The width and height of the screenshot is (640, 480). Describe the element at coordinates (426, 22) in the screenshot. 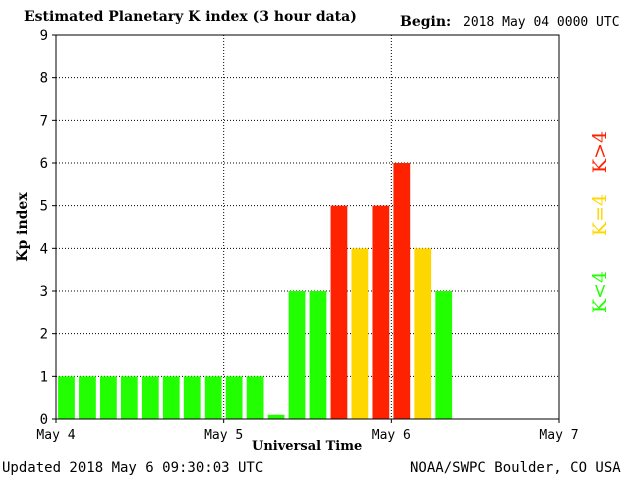

I see `begin-label: Begin:` at that location.